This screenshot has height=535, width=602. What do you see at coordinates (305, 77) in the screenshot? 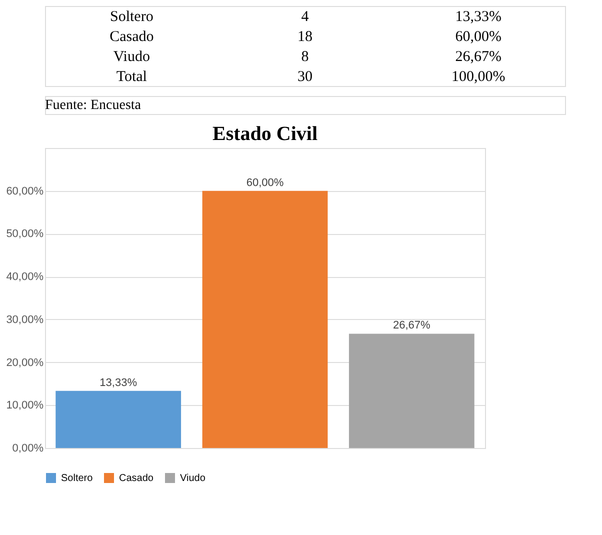
I see `text: 30` at bounding box center [305, 77].